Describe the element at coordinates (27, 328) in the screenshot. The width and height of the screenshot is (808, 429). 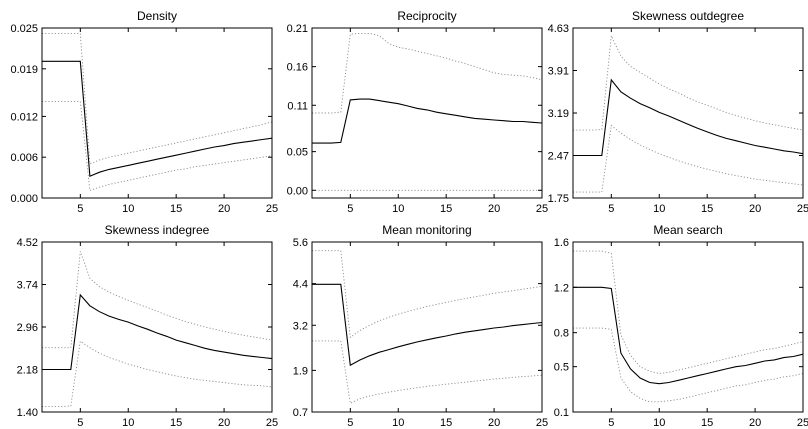
I see `y-tick-label: 2.96` at that location.